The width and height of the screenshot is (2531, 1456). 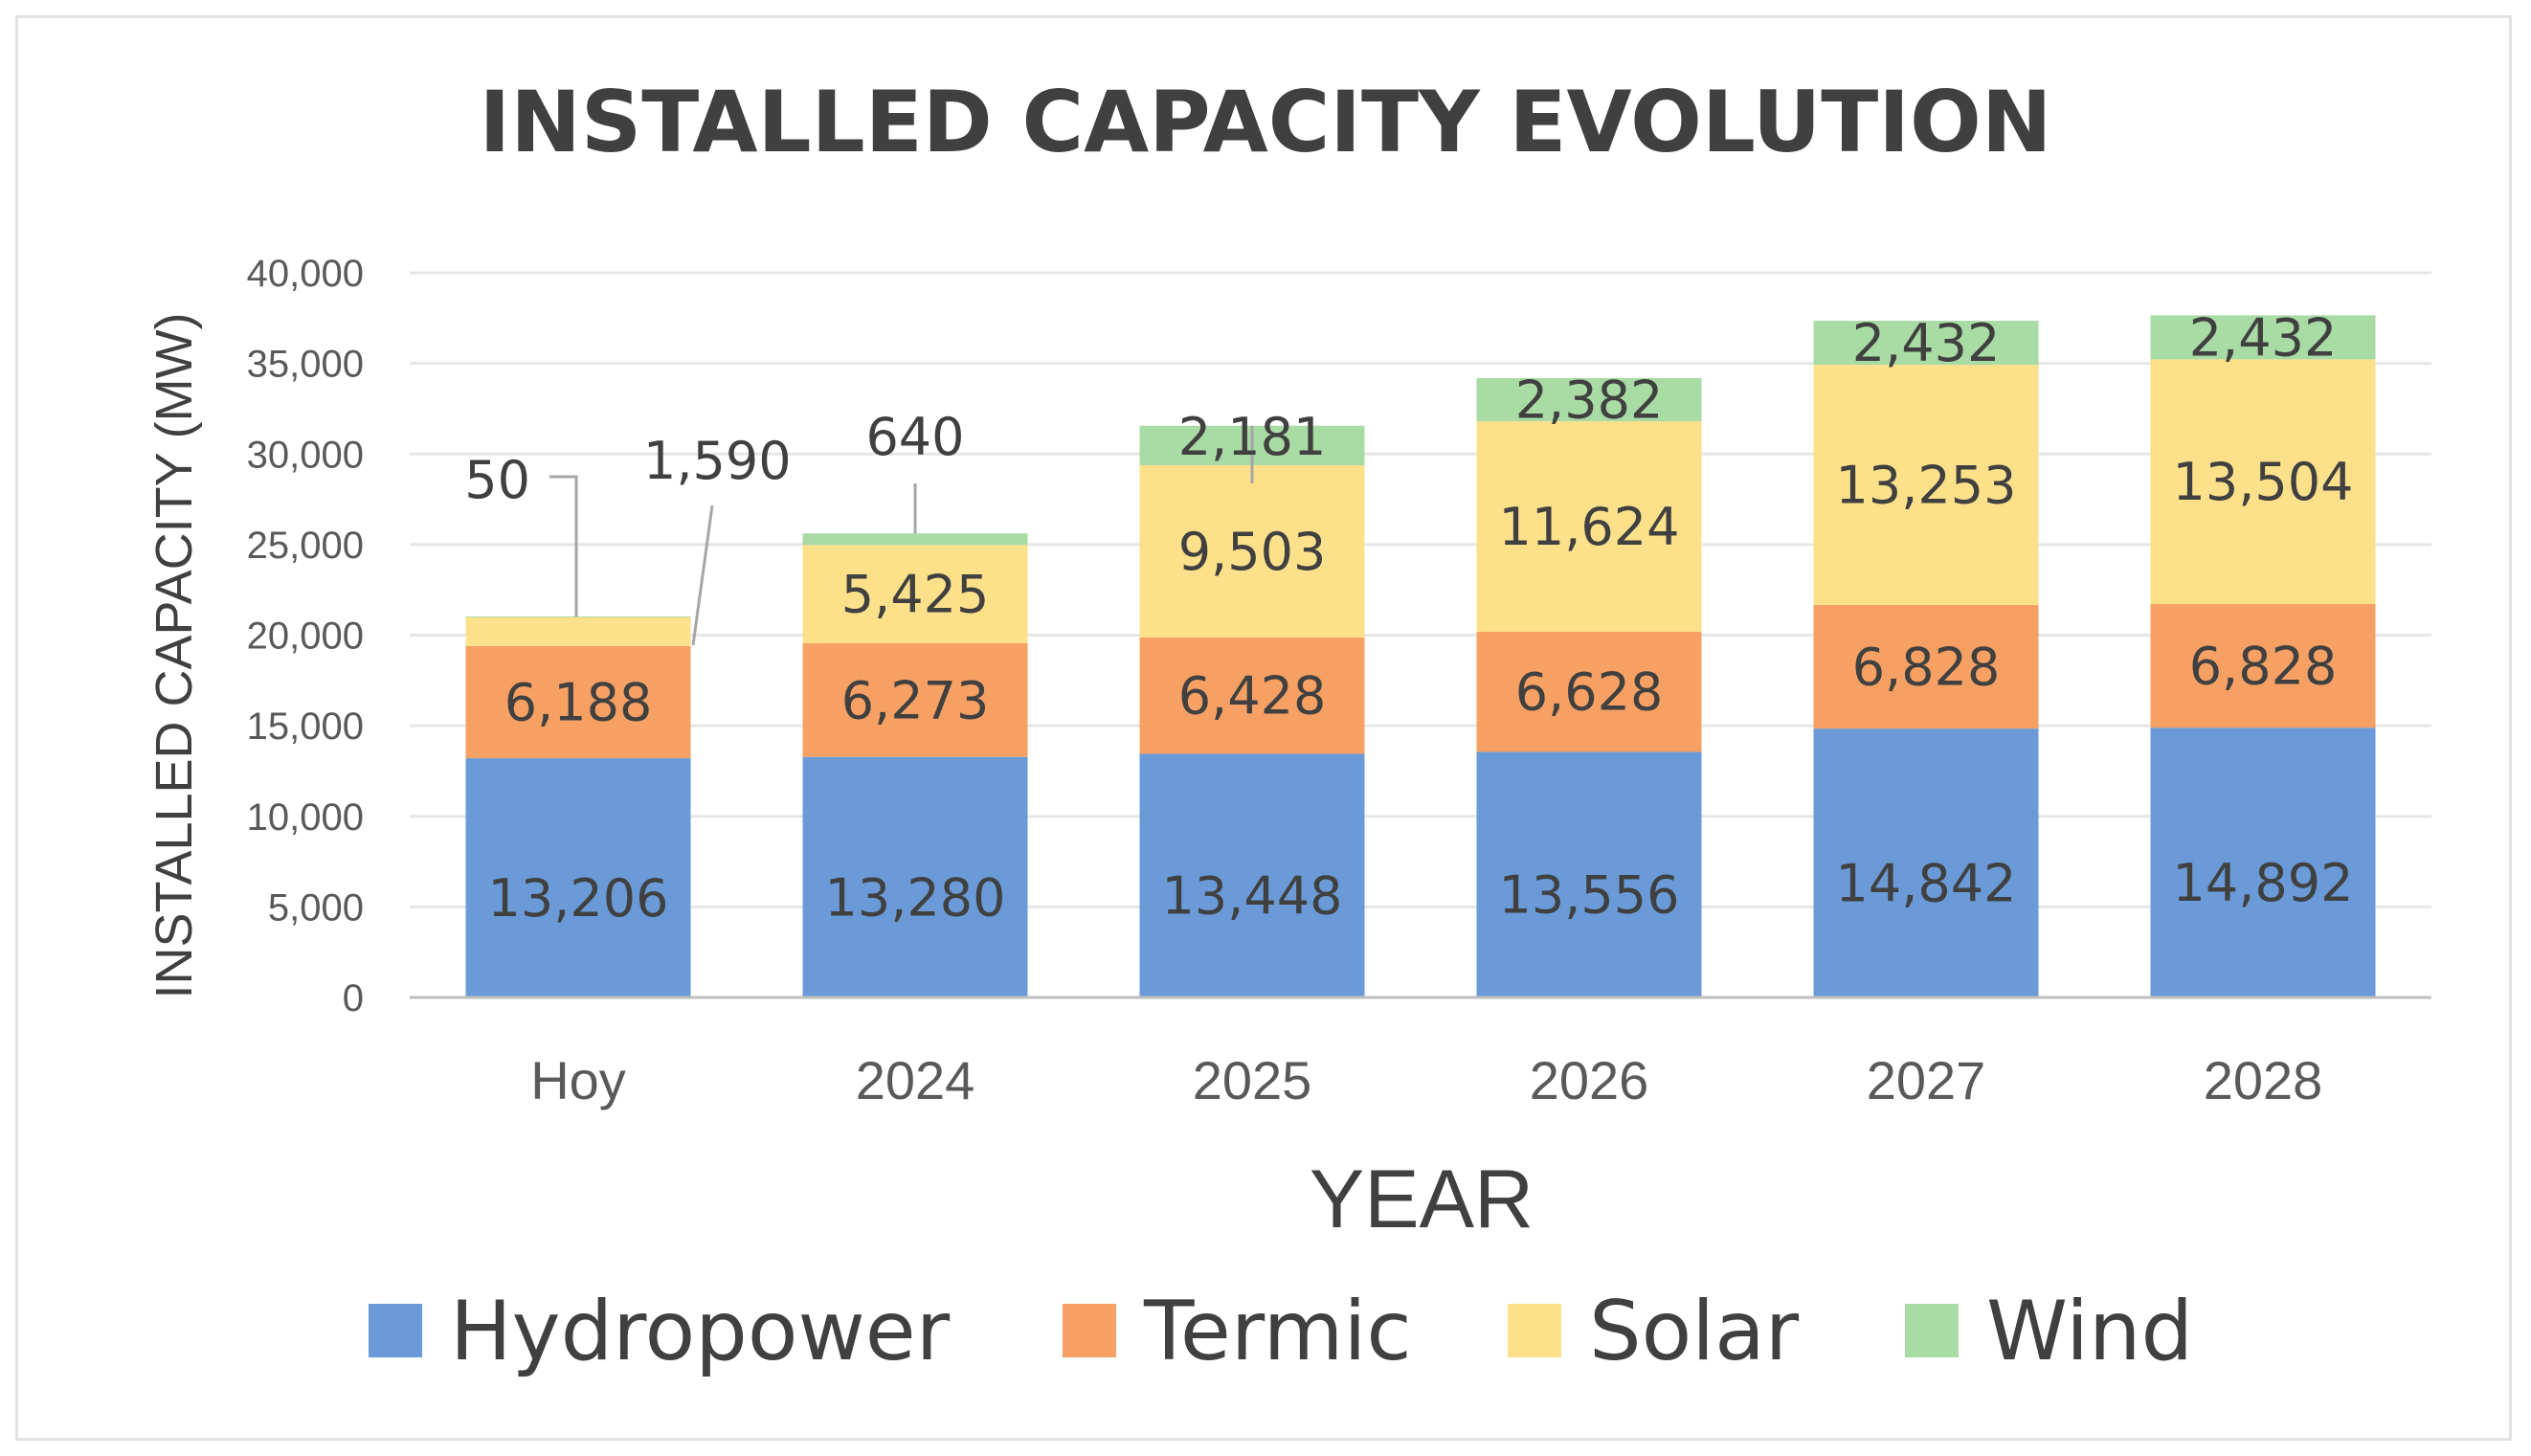 I want to click on x-category-label: 2025, so click(x=1252, y=1080).